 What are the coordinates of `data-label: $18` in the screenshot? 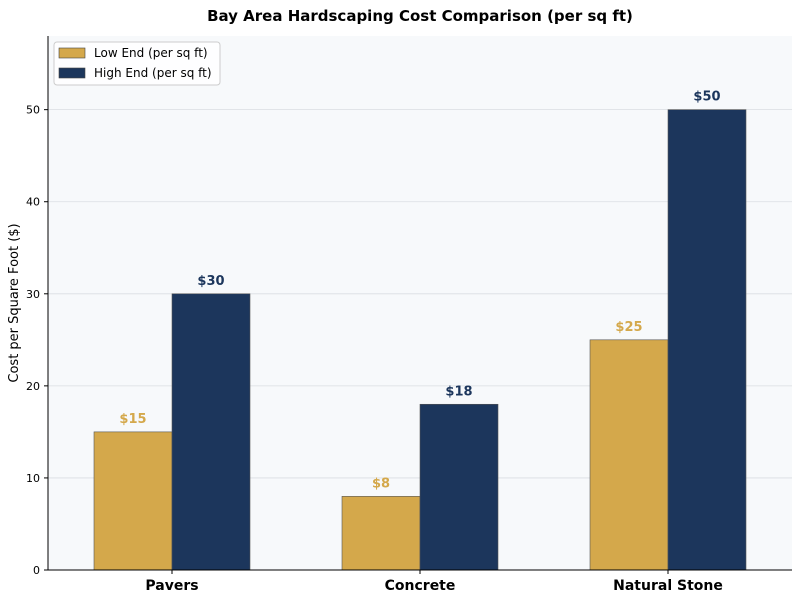 It's located at (458, 391).